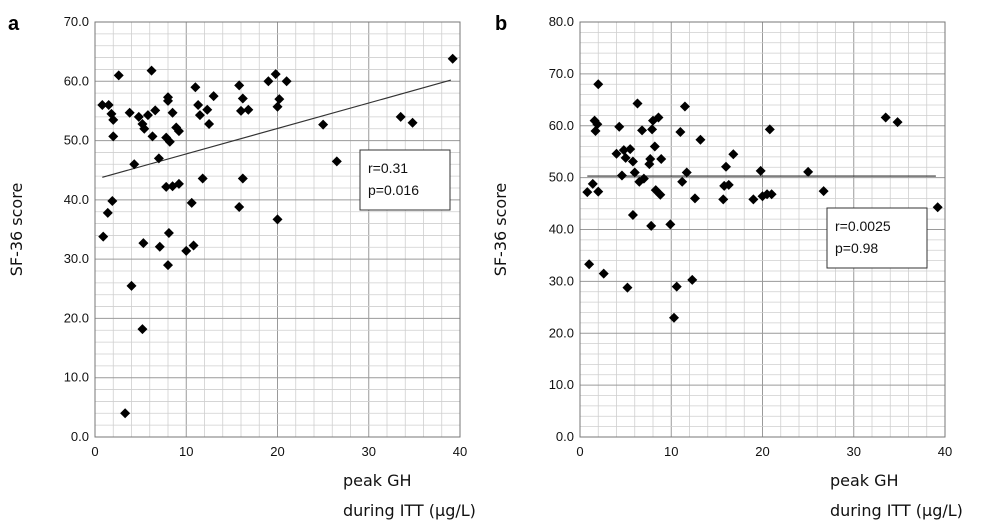 Image resolution: width=990 pixels, height=524 pixels. Describe the element at coordinates (76, 80) in the screenshot. I see `y-tick-label: 60.0` at that location.